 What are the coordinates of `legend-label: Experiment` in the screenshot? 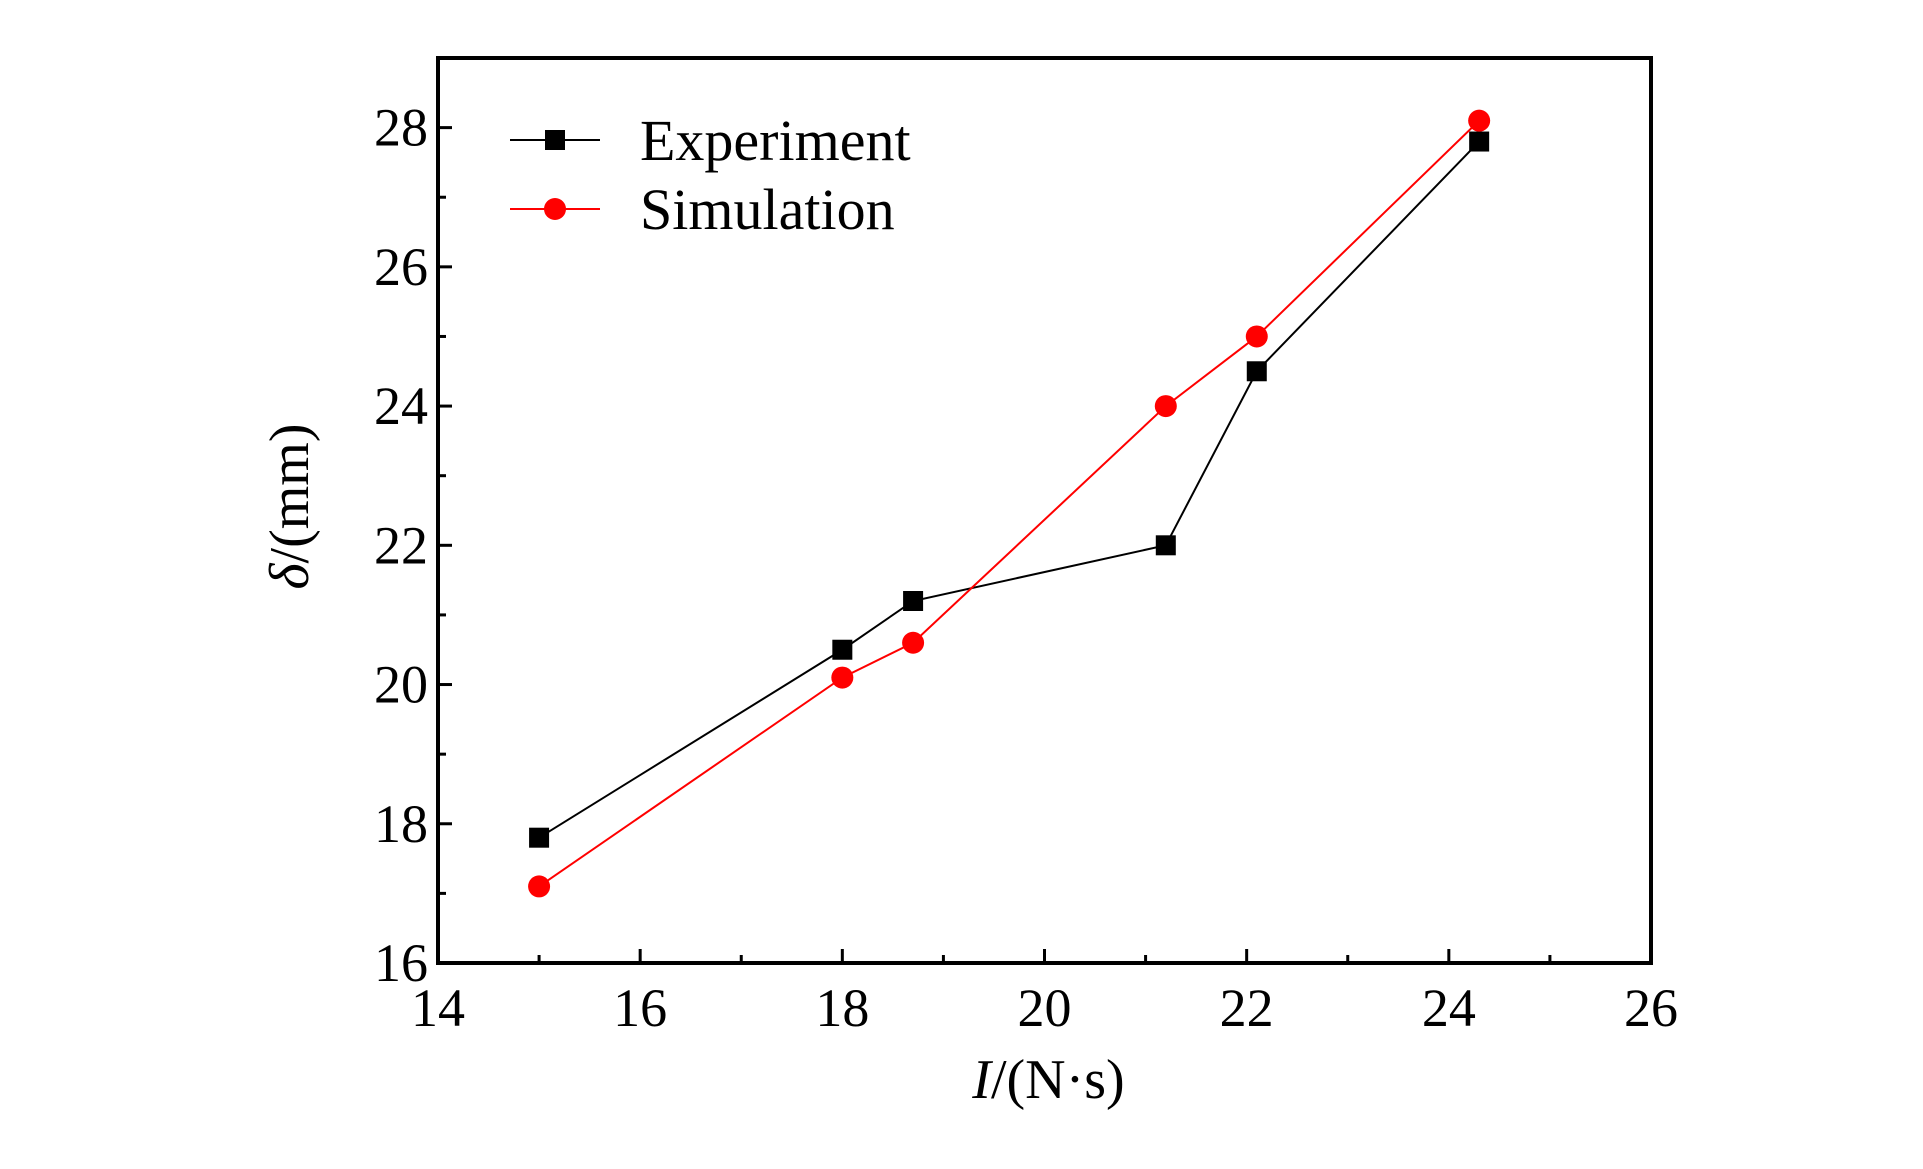 It's located at (775, 140).